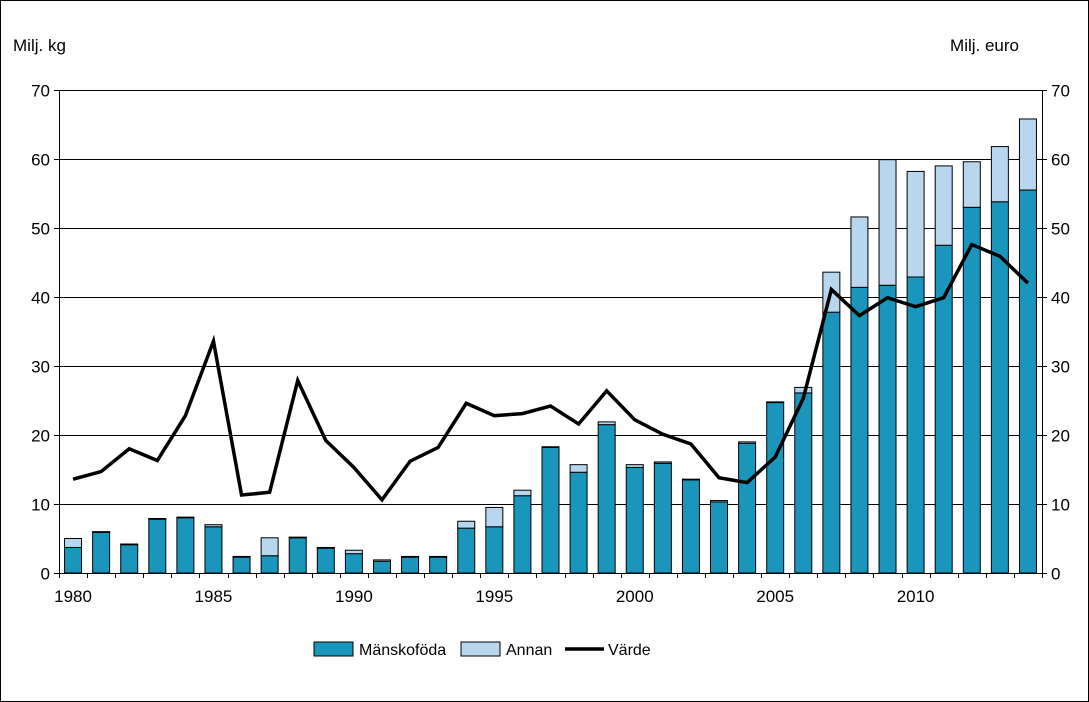  I want to click on bar-annan-1997, so click(550, 447).